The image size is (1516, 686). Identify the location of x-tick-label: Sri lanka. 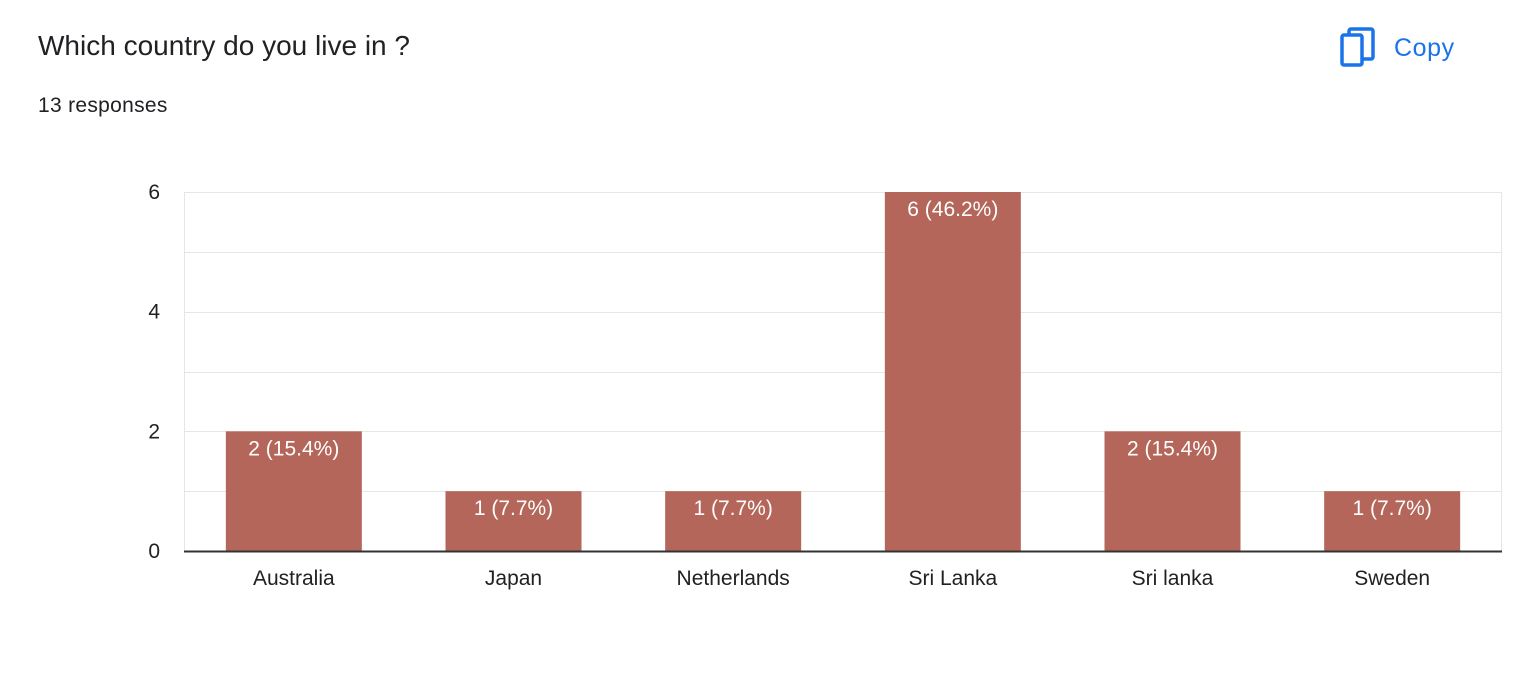
(1173, 578).